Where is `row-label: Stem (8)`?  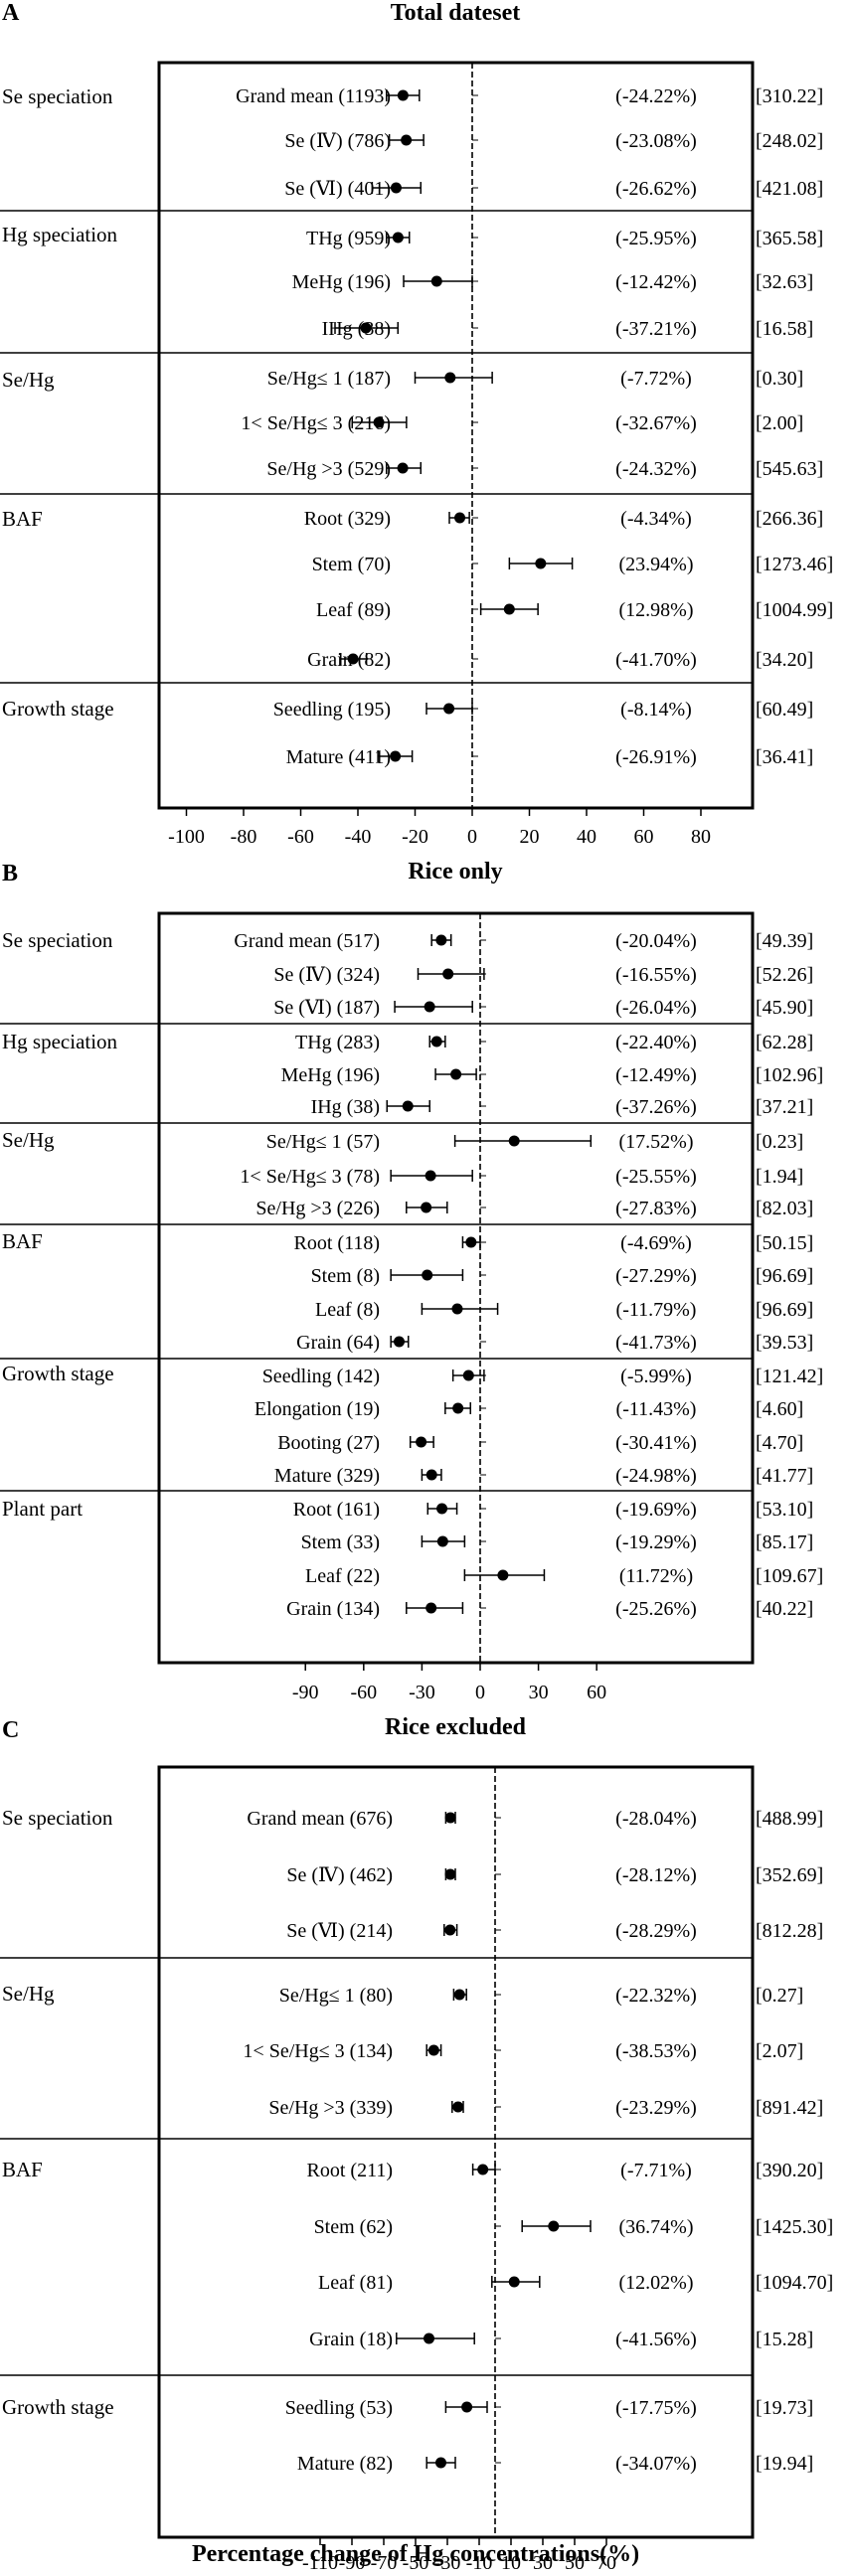 row-label: Stem (8) is located at coordinates (345, 1276).